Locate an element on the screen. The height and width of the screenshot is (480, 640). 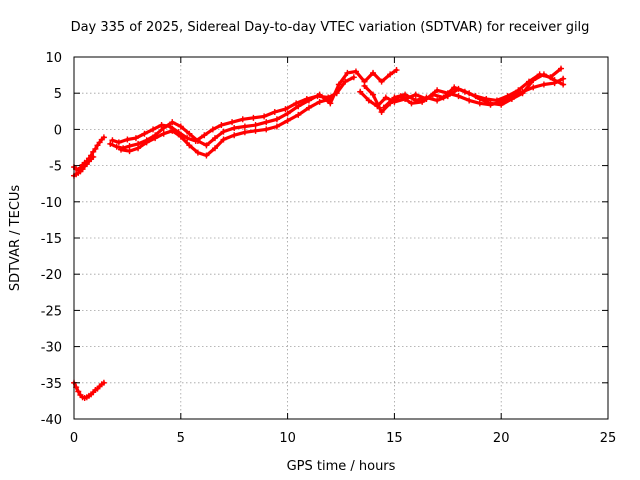
y-tick-label: -20 is located at coordinates (51, 275).